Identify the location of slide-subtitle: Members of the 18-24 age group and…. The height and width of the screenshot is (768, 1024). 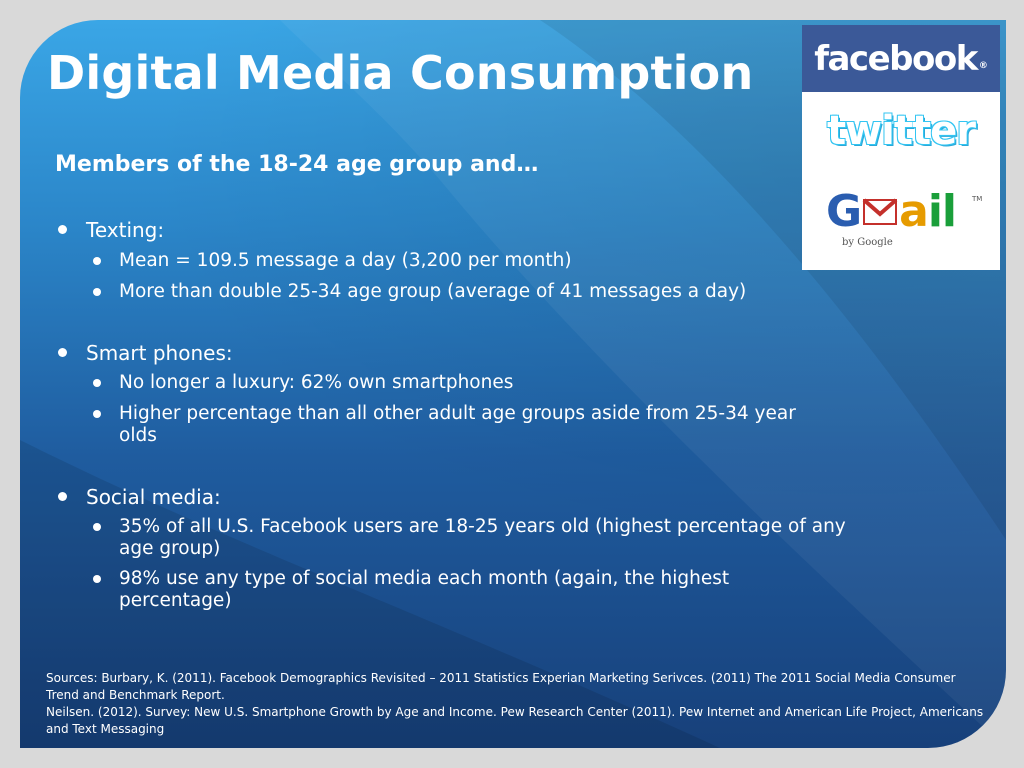
(297, 164).